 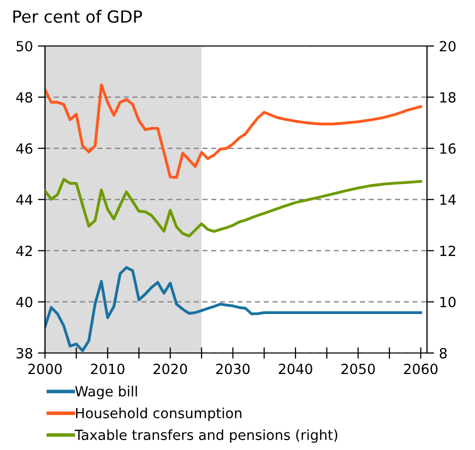 I want to click on x-tick-label: 2040, so click(x=295, y=369).